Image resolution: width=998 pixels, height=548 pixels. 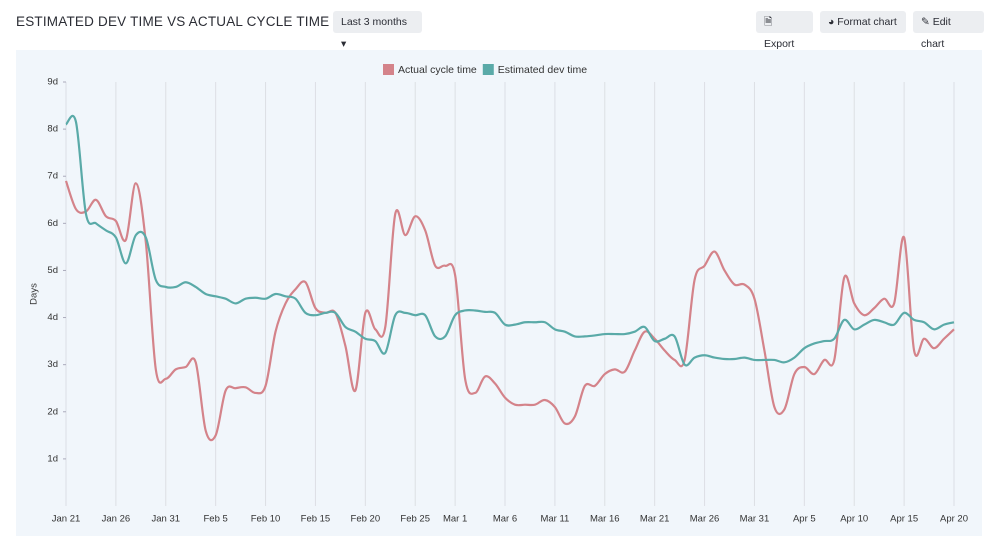 I want to click on x-tick-label: Apr 10, so click(x=854, y=519).